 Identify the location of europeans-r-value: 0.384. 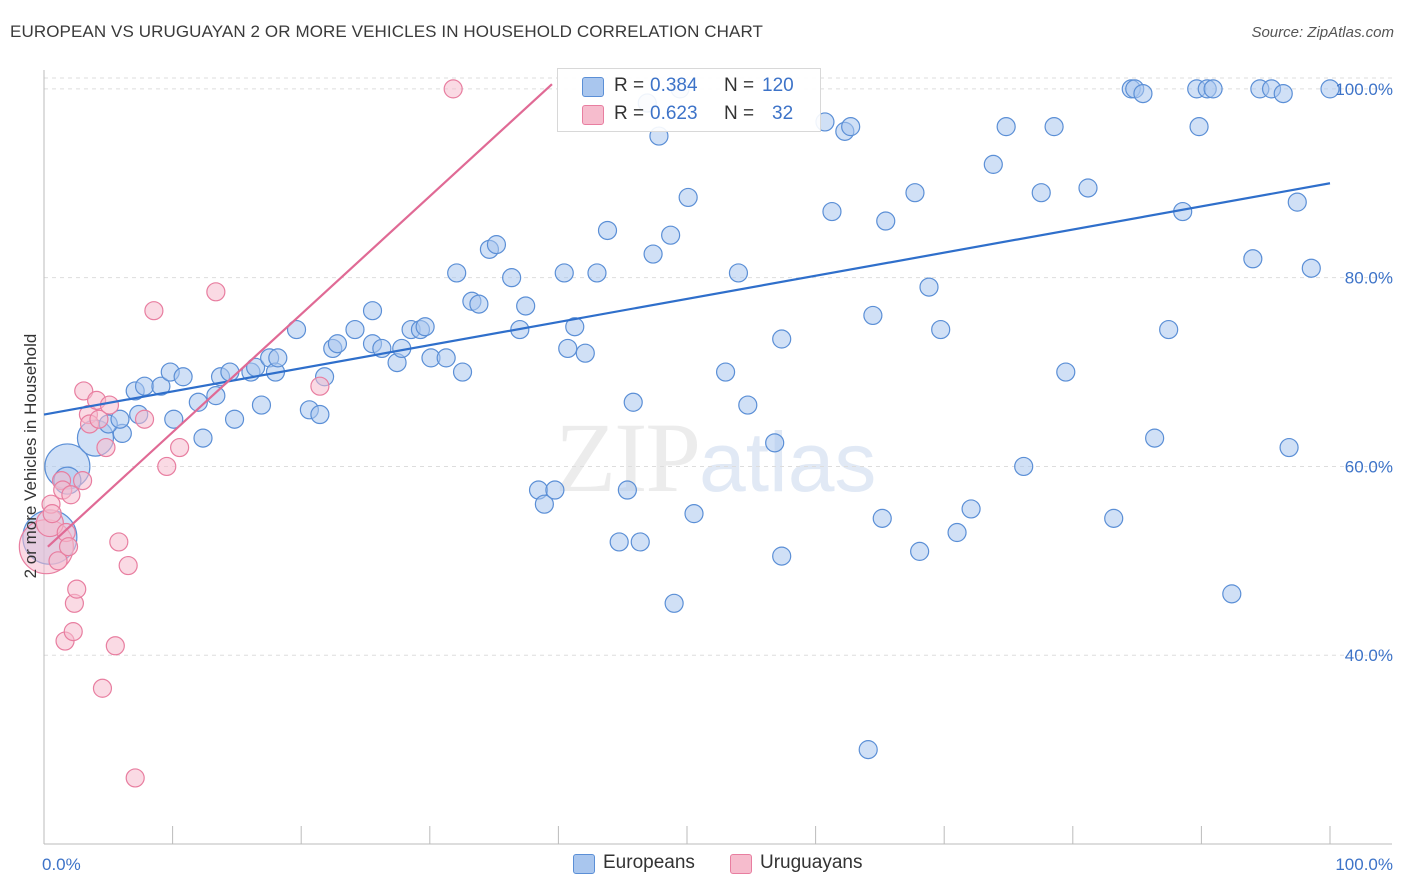
(674, 85).